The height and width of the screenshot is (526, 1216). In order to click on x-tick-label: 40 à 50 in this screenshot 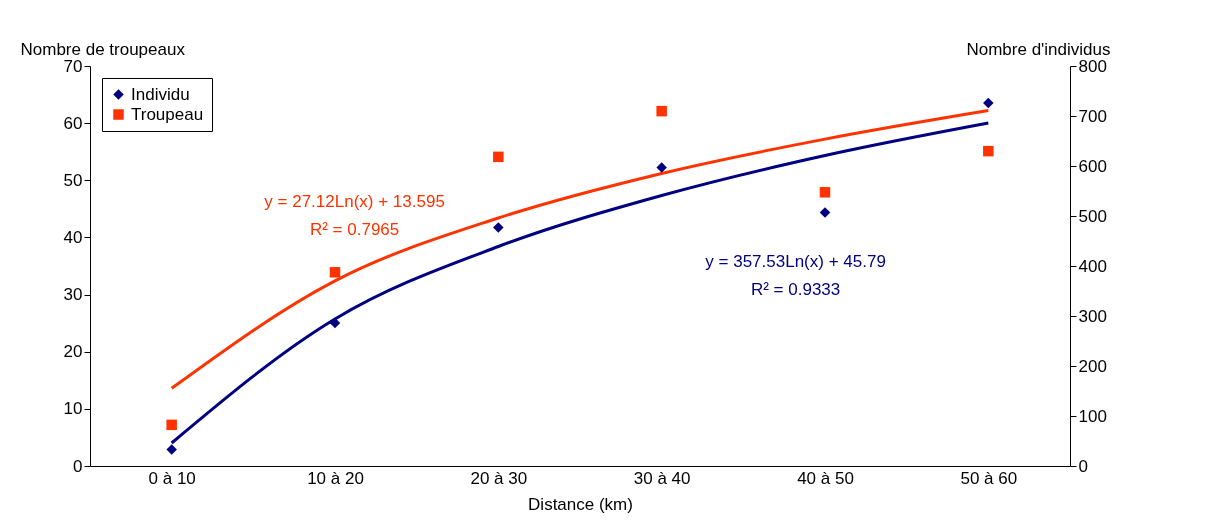, I will do `click(825, 478)`.